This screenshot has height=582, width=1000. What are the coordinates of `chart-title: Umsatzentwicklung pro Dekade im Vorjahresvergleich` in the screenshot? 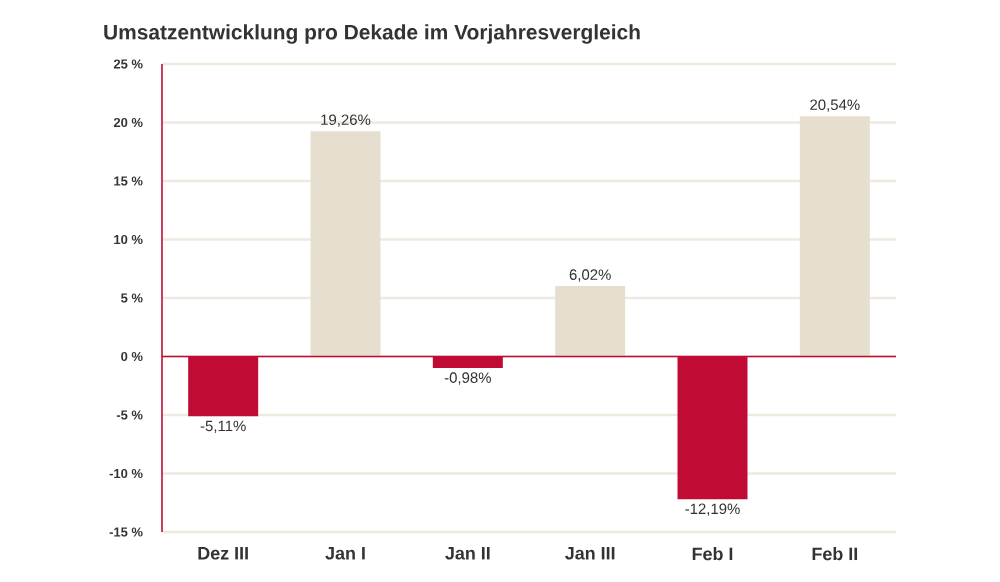 It's located at (372, 34).